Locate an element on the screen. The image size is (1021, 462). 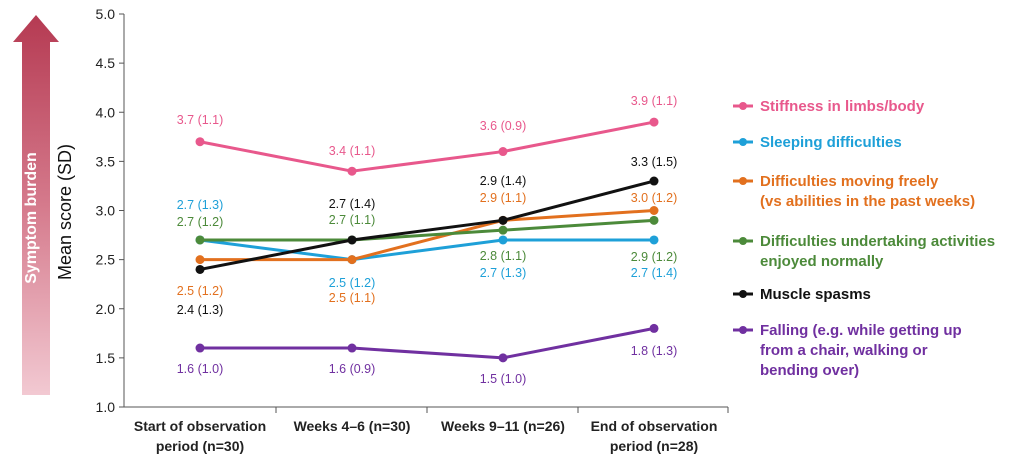
data-label: 2.9 (1.4) is located at coordinates (503, 181).